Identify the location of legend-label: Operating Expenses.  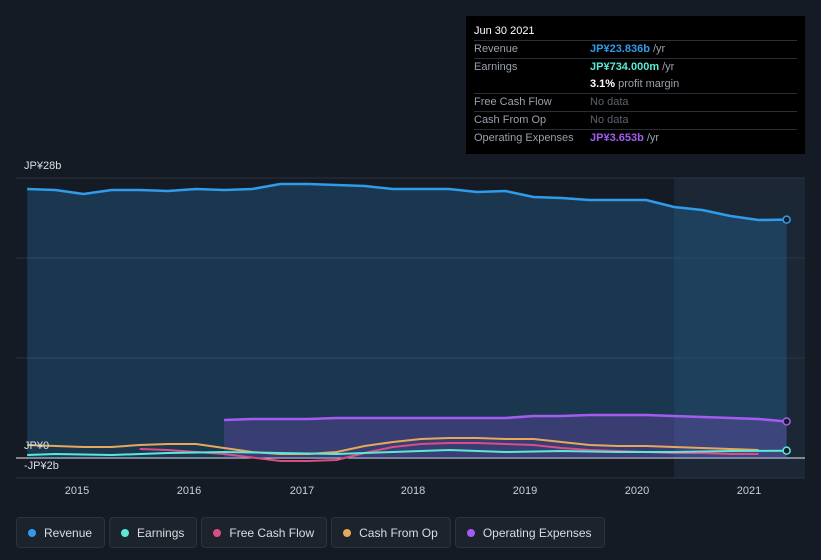
(537, 532).